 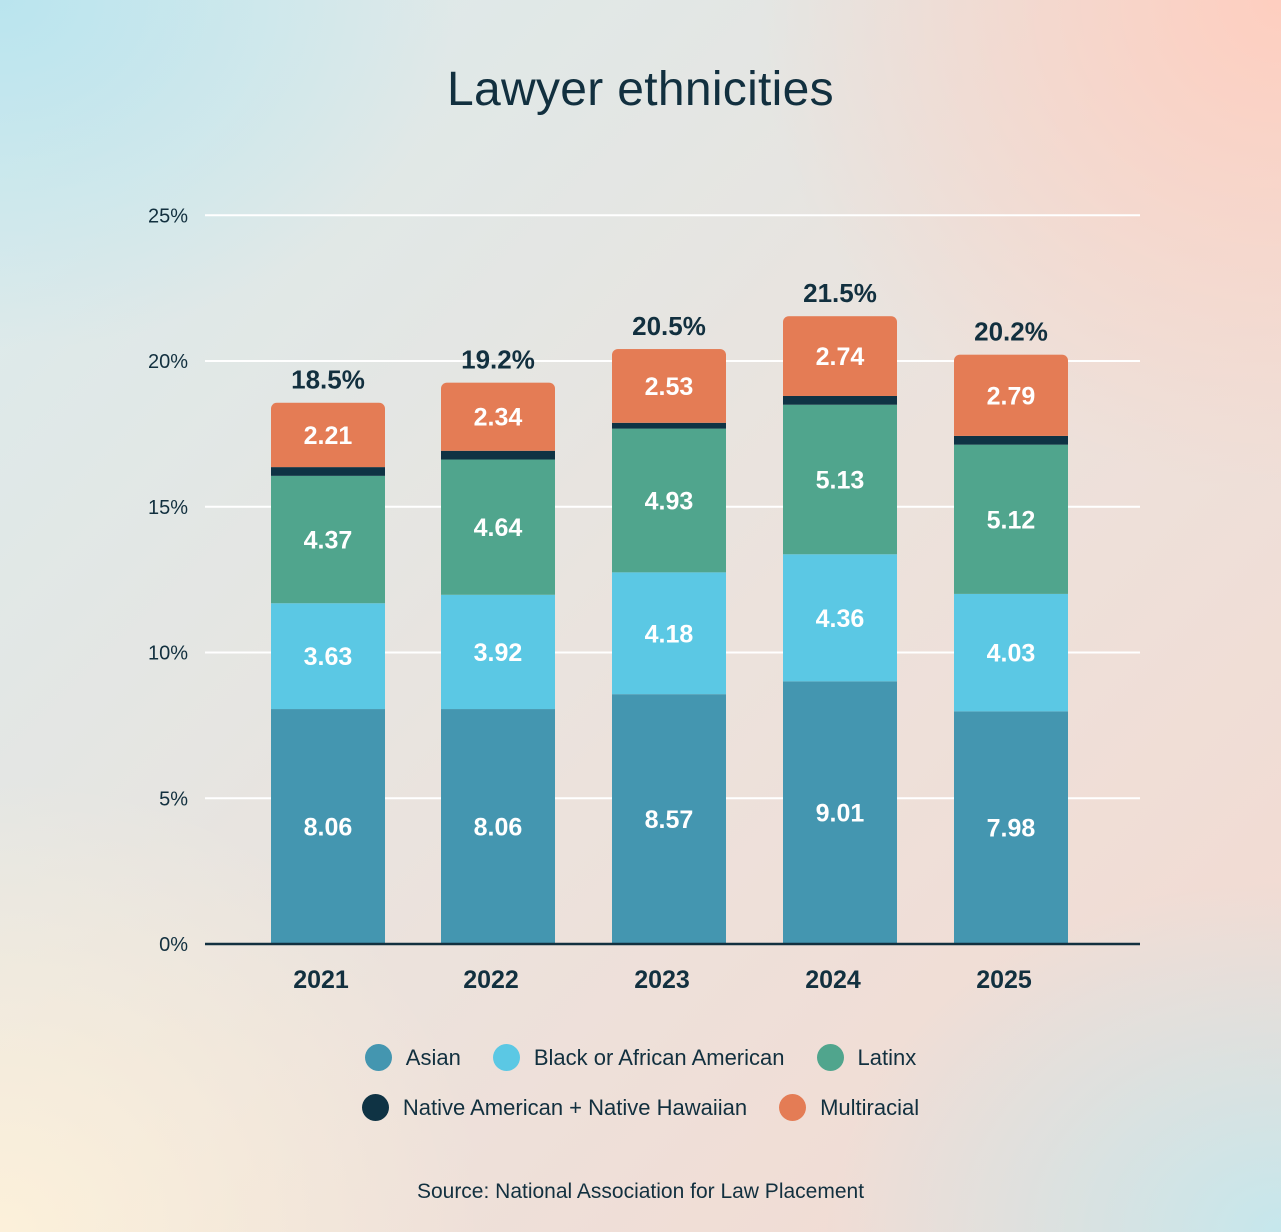 What do you see at coordinates (168, 362) in the screenshot?
I see `y-tick-label: 20%` at bounding box center [168, 362].